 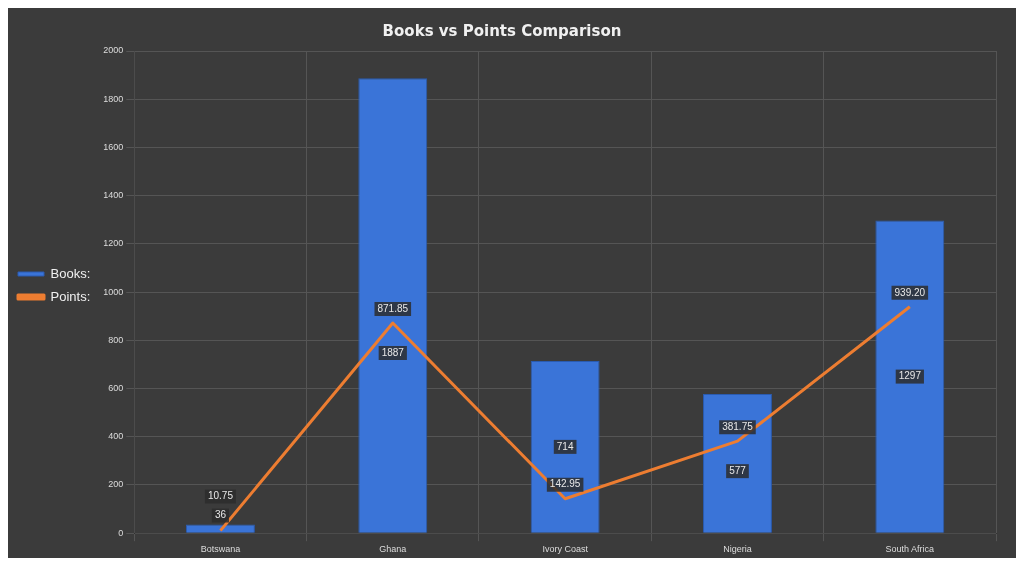 What do you see at coordinates (220, 496) in the screenshot?
I see `data-label: 10.75` at bounding box center [220, 496].